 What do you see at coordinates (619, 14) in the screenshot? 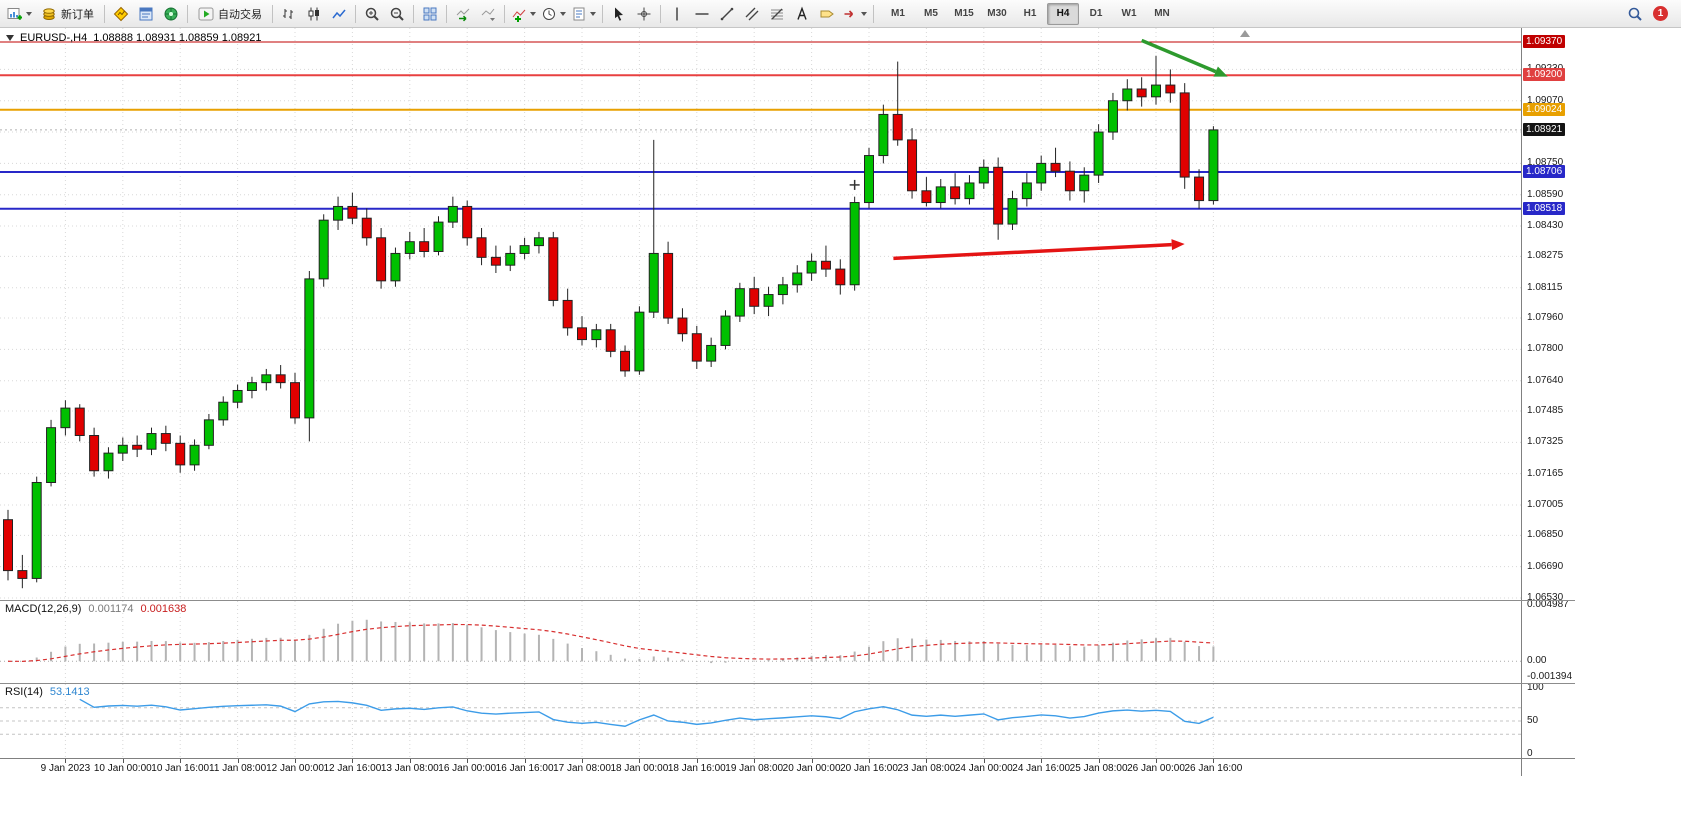
I see `cursor-button` at bounding box center [619, 14].